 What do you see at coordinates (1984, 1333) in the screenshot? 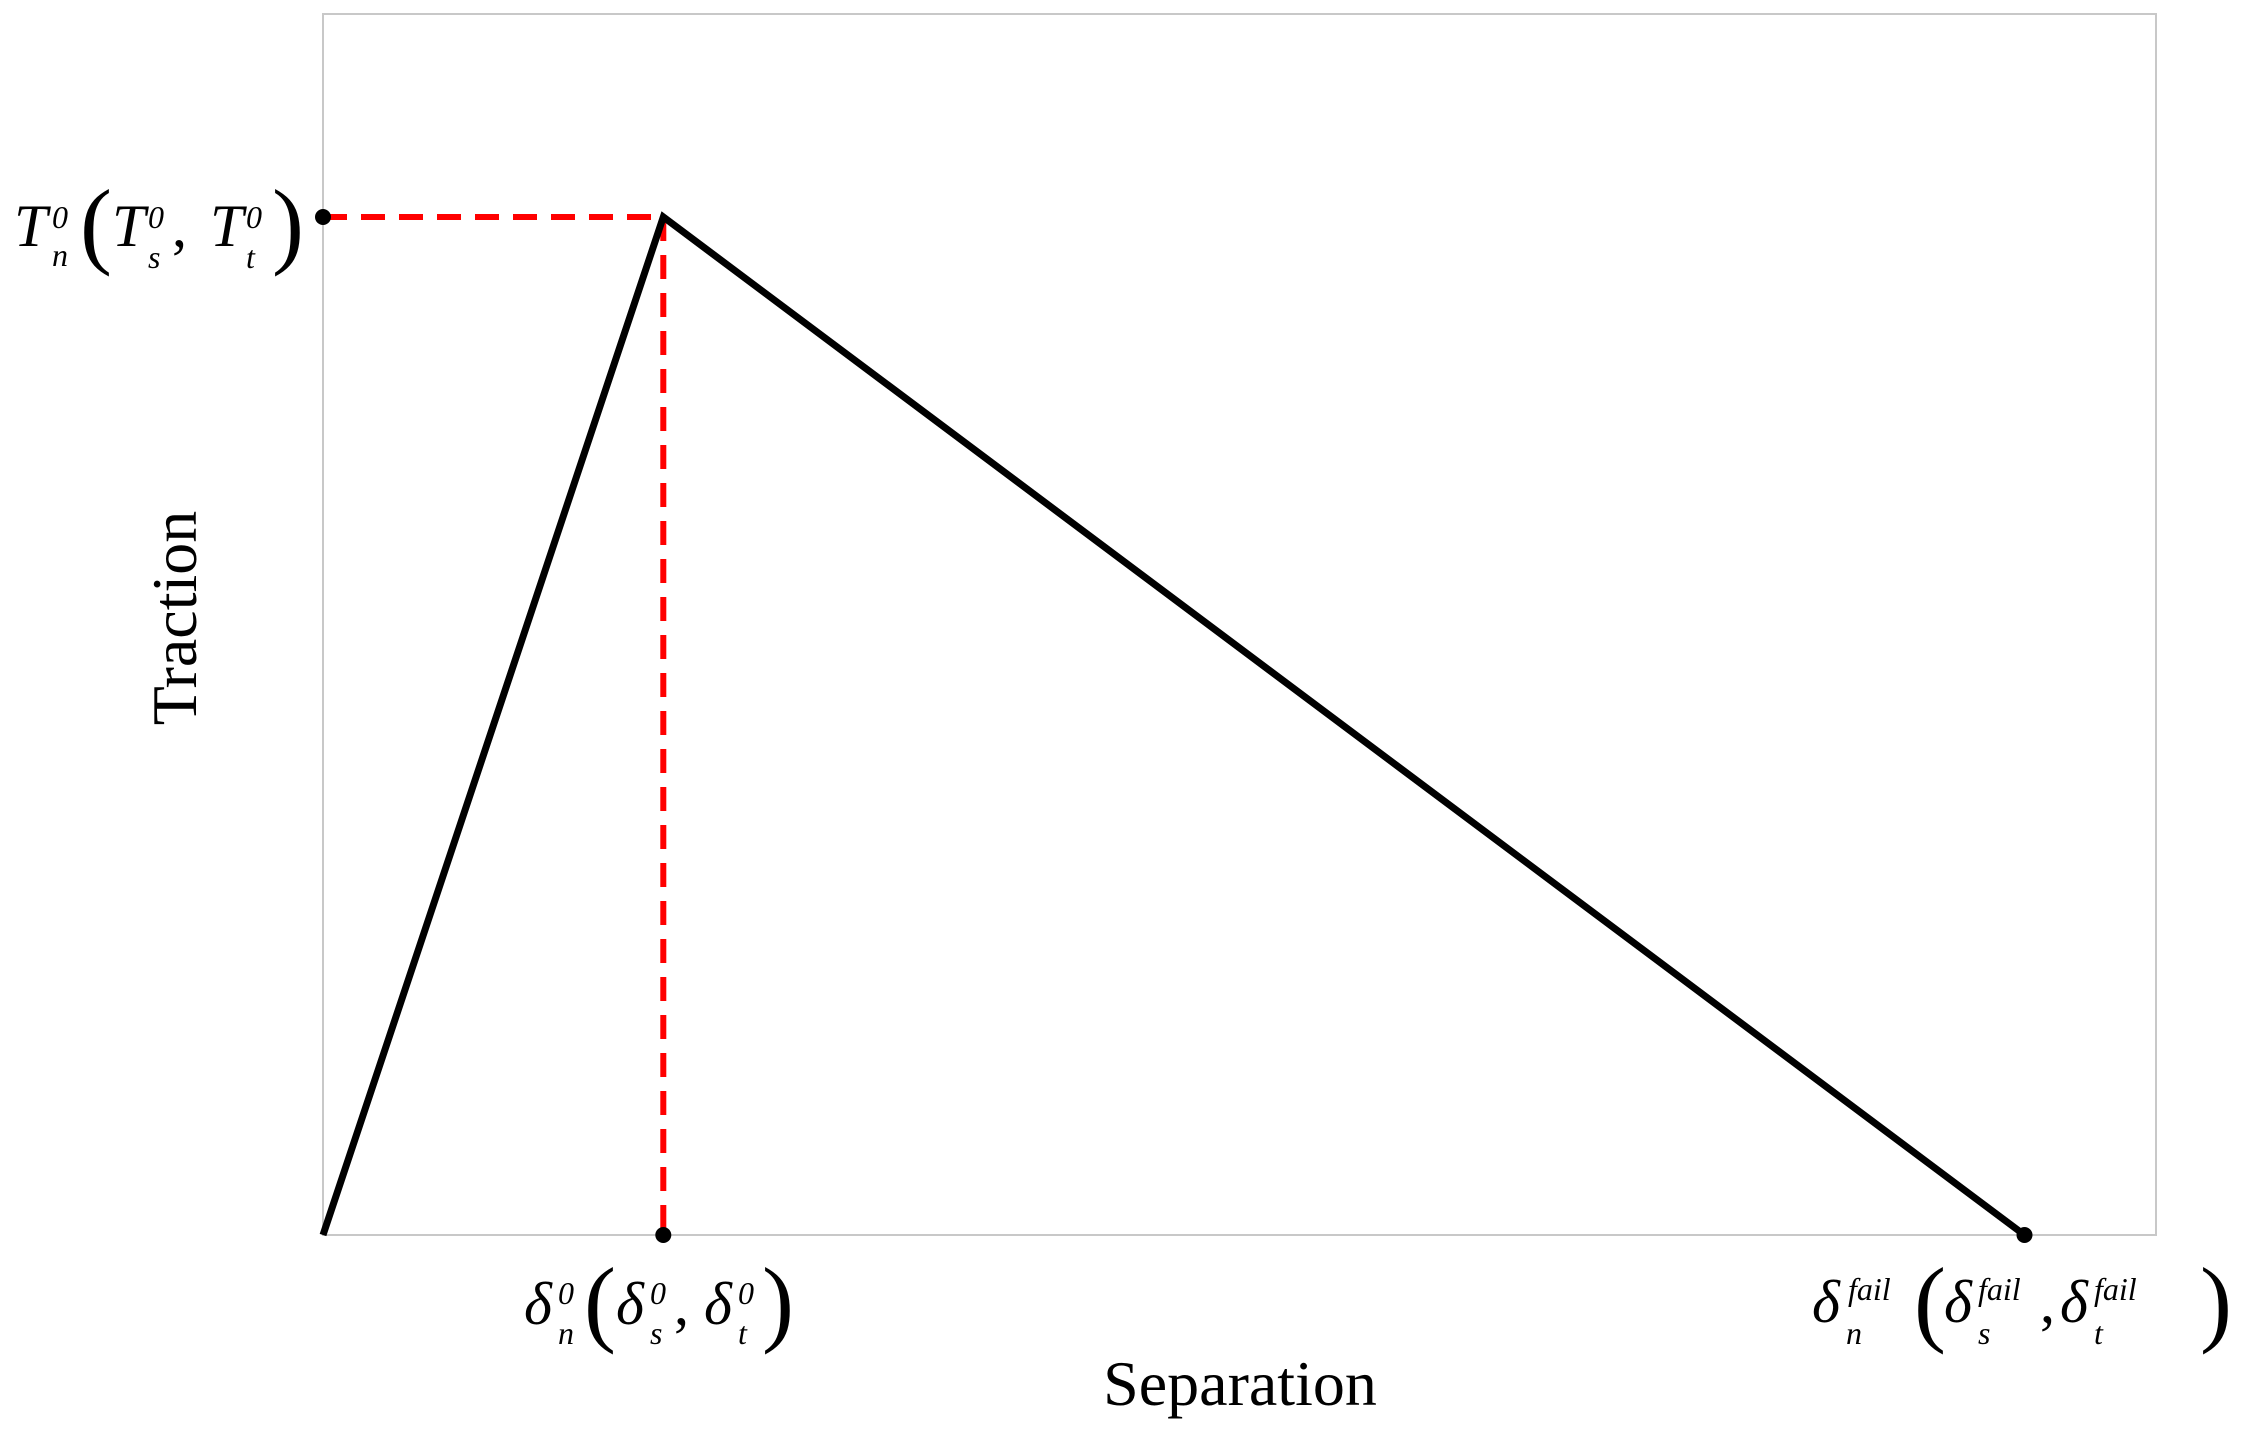
I see `x-fail-a-sub: s` at bounding box center [1984, 1333].